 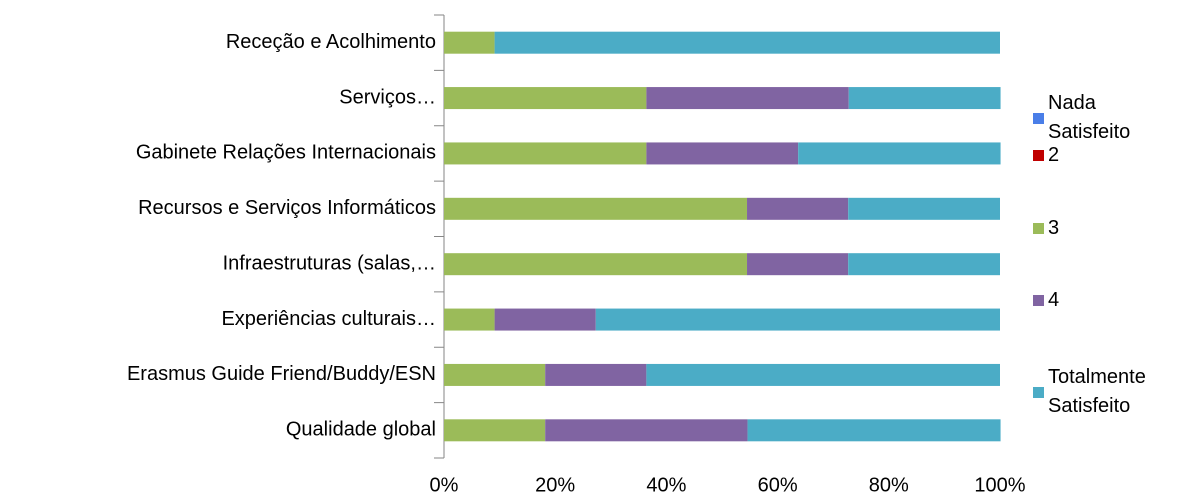 I want to click on legend-entry: 3, so click(x=1108, y=228).